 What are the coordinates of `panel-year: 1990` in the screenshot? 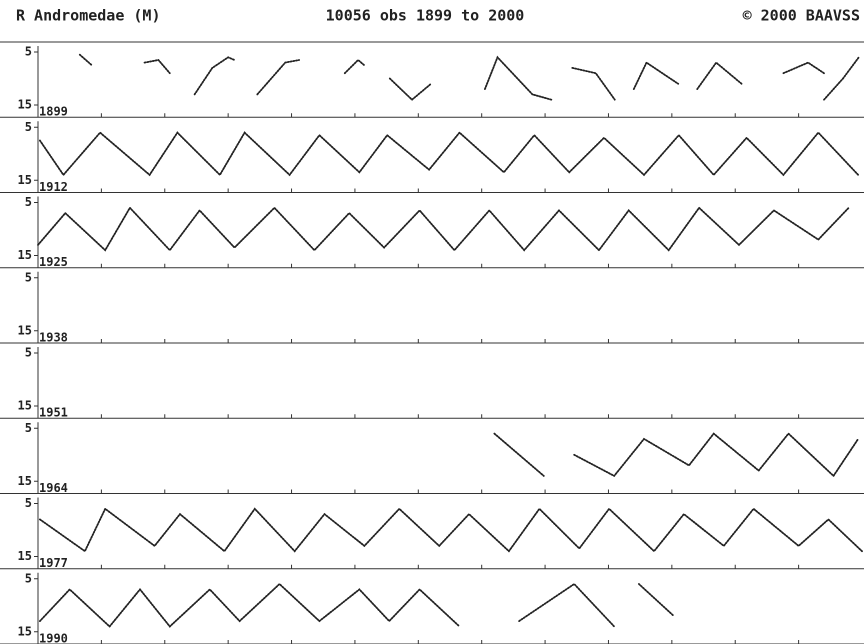 It's located at (53, 637).